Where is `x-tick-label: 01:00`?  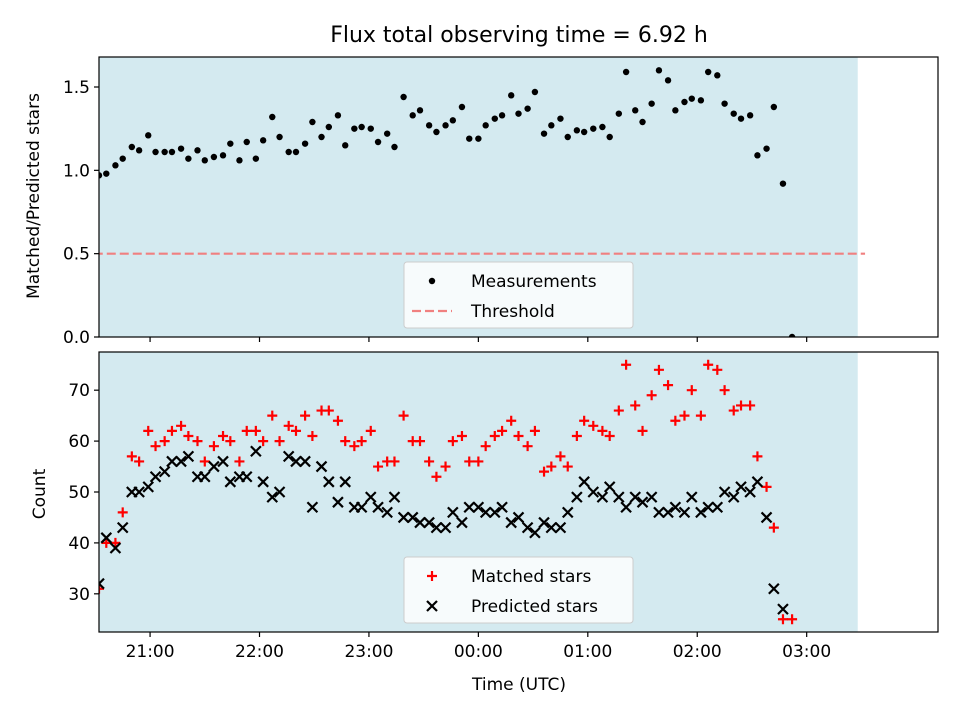 x-tick-label: 01:00 is located at coordinates (587, 652).